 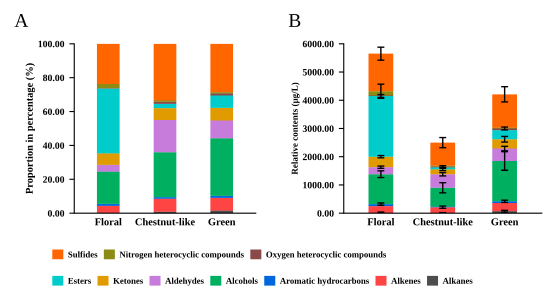 What do you see at coordinates (21, 20) in the screenshot?
I see `chart-title: A` at bounding box center [21, 20].